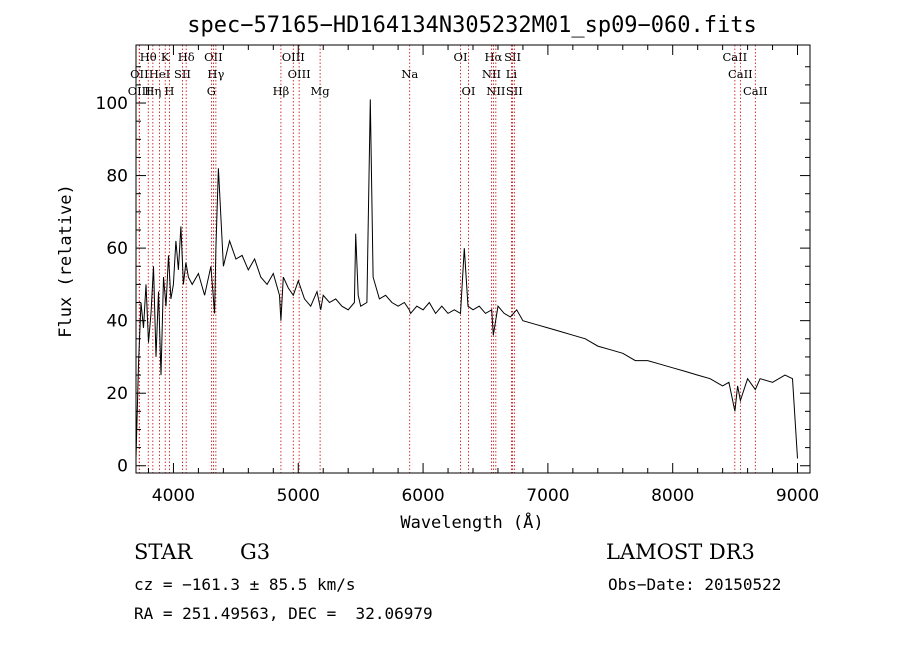 The image size is (900, 649). What do you see at coordinates (169, 91) in the screenshot?
I see `line-label-20: H` at bounding box center [169, 91].